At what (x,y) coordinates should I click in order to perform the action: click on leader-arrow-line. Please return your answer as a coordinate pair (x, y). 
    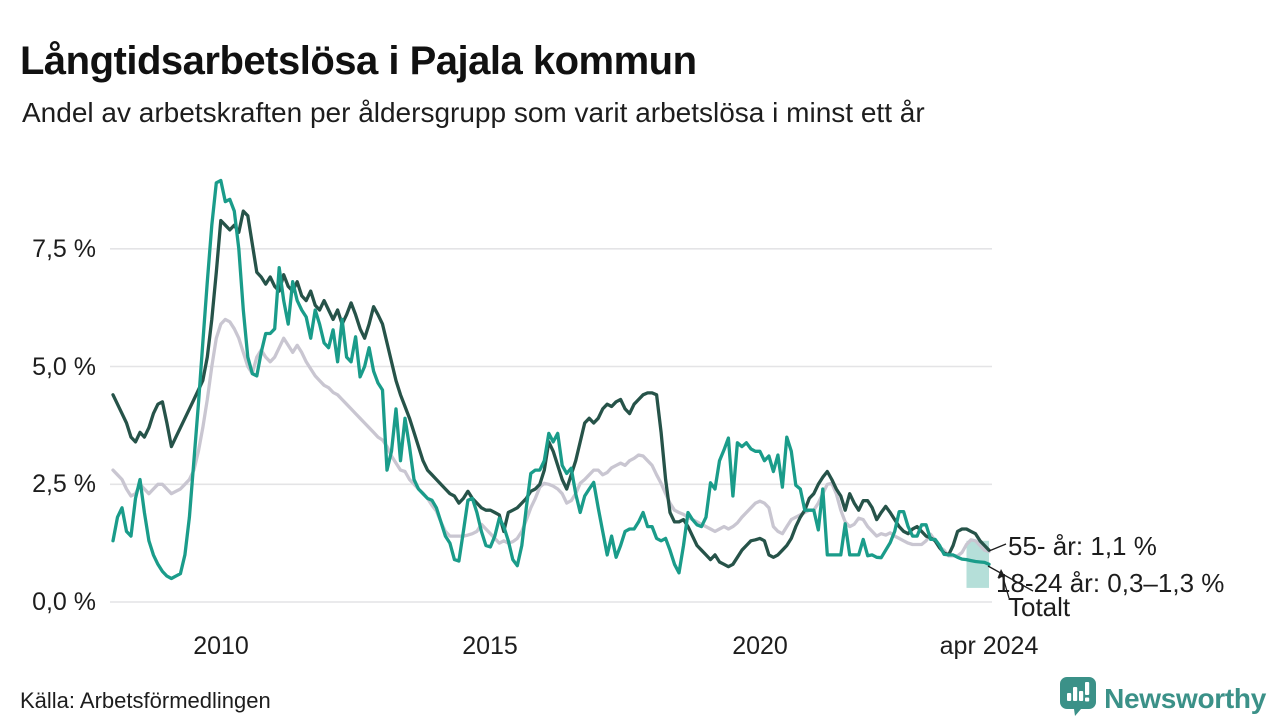
    Looking at the image, I should click on (1005, 586).